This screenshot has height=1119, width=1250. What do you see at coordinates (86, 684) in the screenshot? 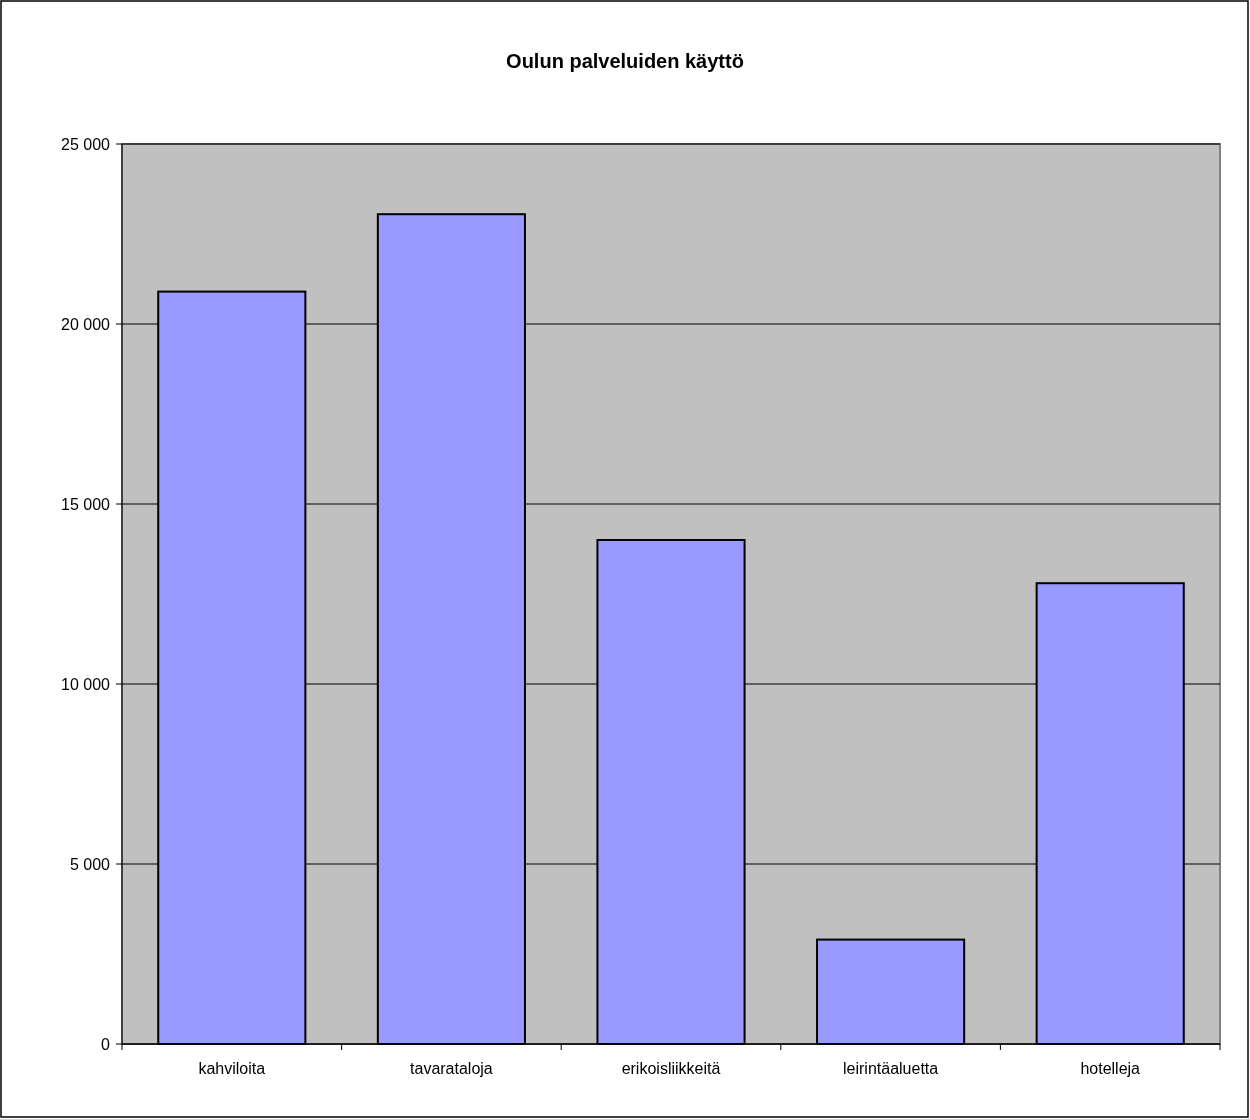
I see `y-tick-label: 10 000` at bounding box center [86, 684].